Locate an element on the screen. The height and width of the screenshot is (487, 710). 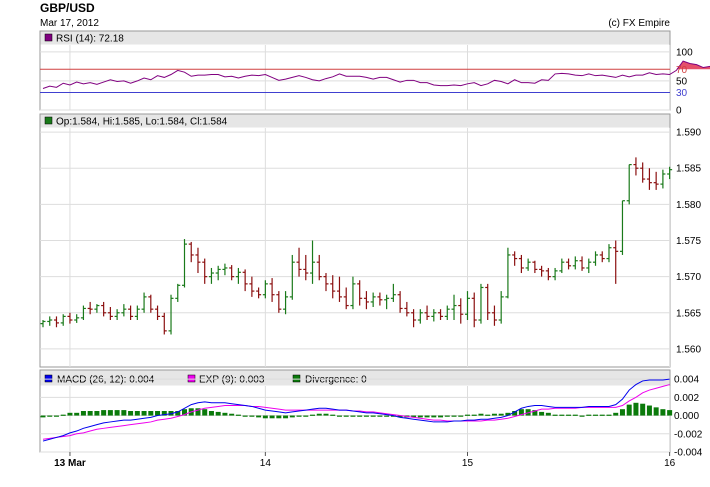
divergence-legend-swatch is located at coordinates (296, 378).